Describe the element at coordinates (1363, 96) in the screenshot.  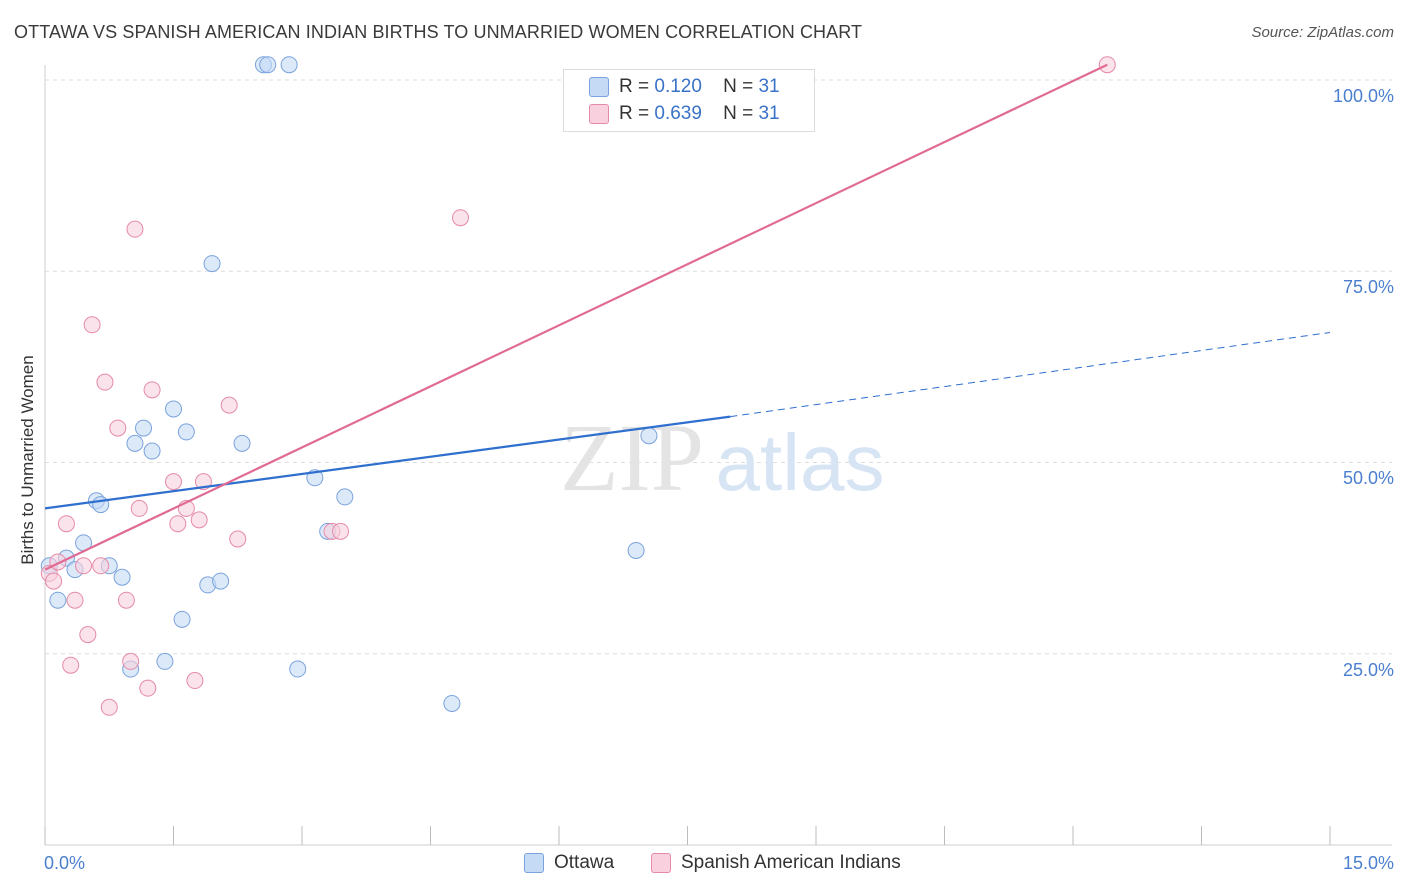
I see `y-tick-label: 100.0%` at that location.